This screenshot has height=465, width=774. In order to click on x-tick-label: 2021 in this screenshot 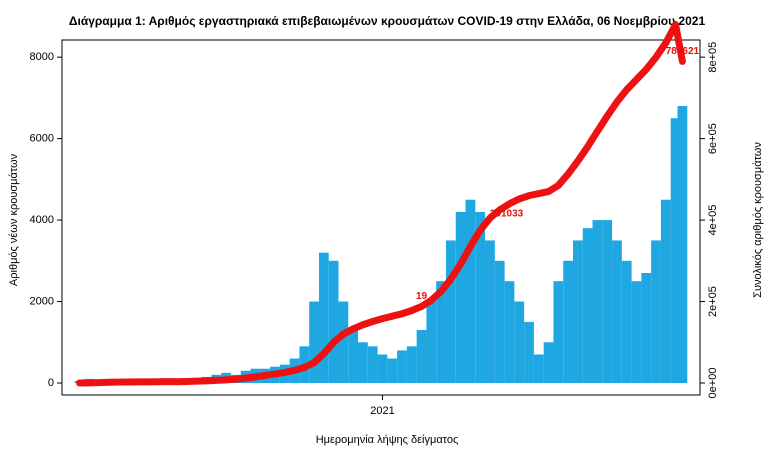, I will do `click(382, 411)`.